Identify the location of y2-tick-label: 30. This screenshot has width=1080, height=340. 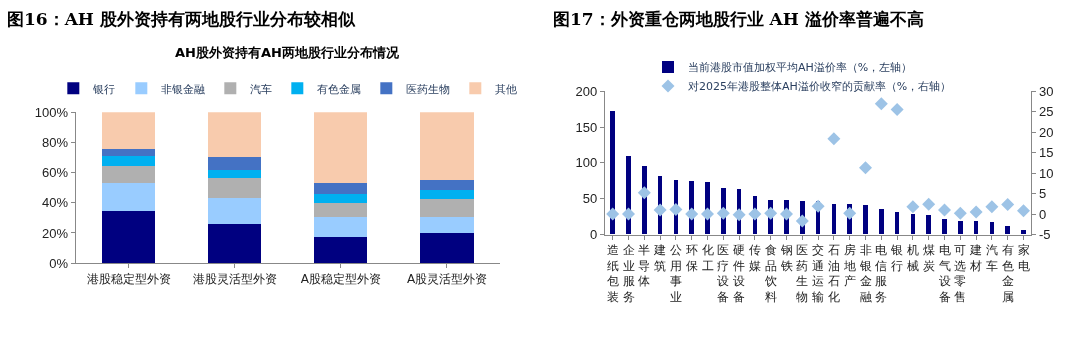
(1046, 91).